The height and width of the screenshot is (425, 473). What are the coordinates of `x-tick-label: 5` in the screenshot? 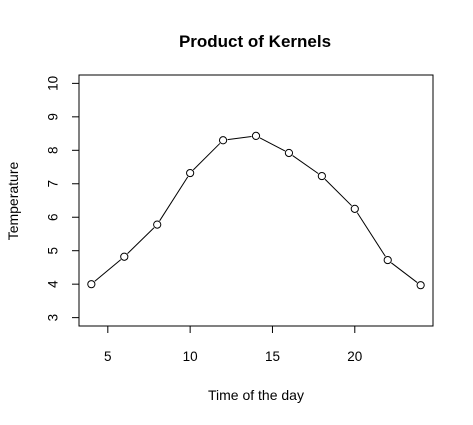 It's located at (108, 356).